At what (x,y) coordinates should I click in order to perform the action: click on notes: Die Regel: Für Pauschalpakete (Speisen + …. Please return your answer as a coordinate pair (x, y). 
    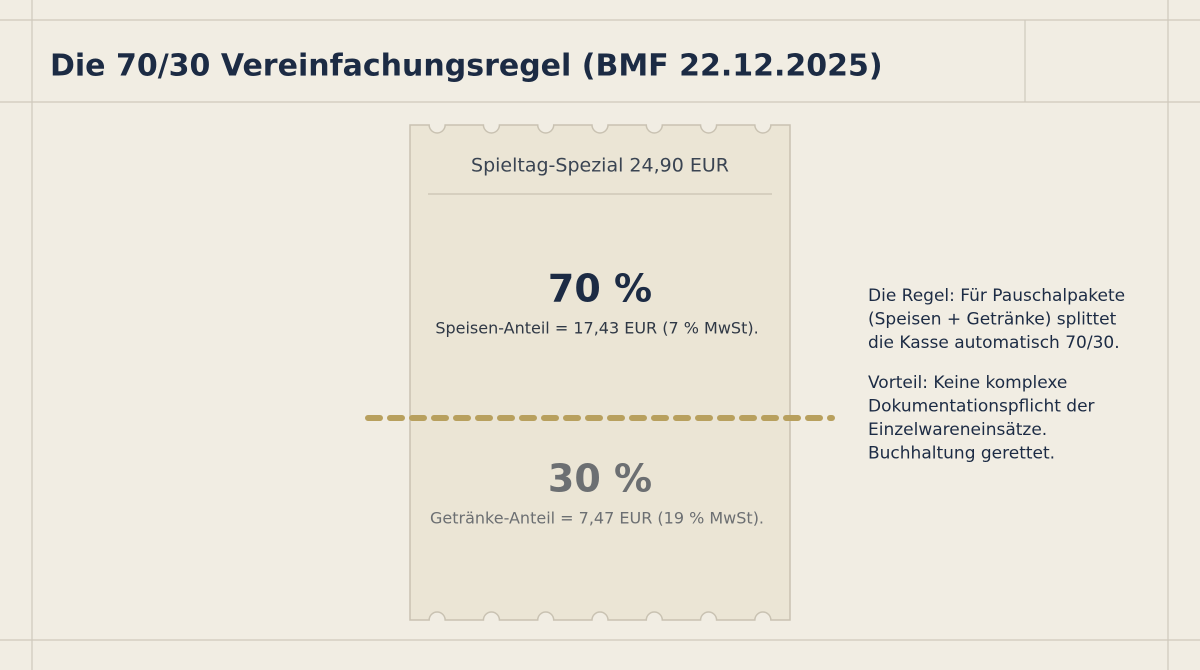
    Looking at the image, I should click on (996, 375).